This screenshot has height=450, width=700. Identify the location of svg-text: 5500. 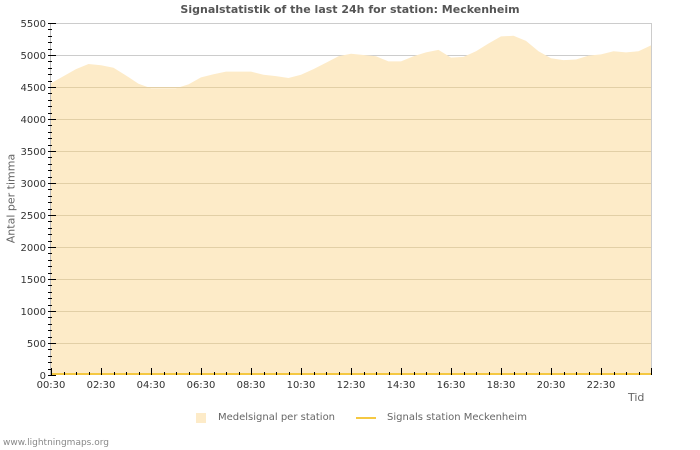
(33, 24).